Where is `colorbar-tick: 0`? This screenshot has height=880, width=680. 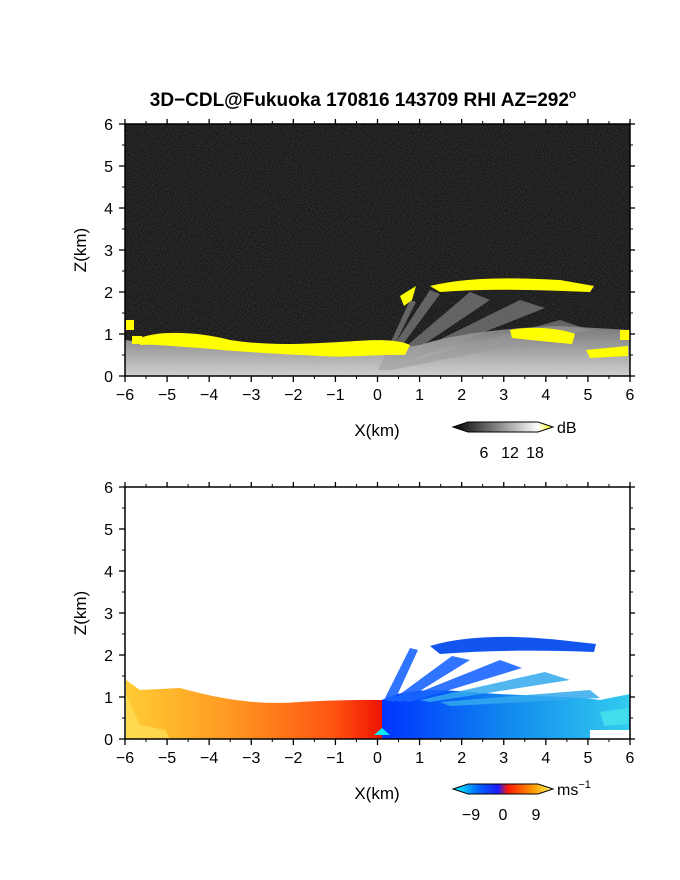 colorbar-tick: 0 is located at coordinates (503, 815).